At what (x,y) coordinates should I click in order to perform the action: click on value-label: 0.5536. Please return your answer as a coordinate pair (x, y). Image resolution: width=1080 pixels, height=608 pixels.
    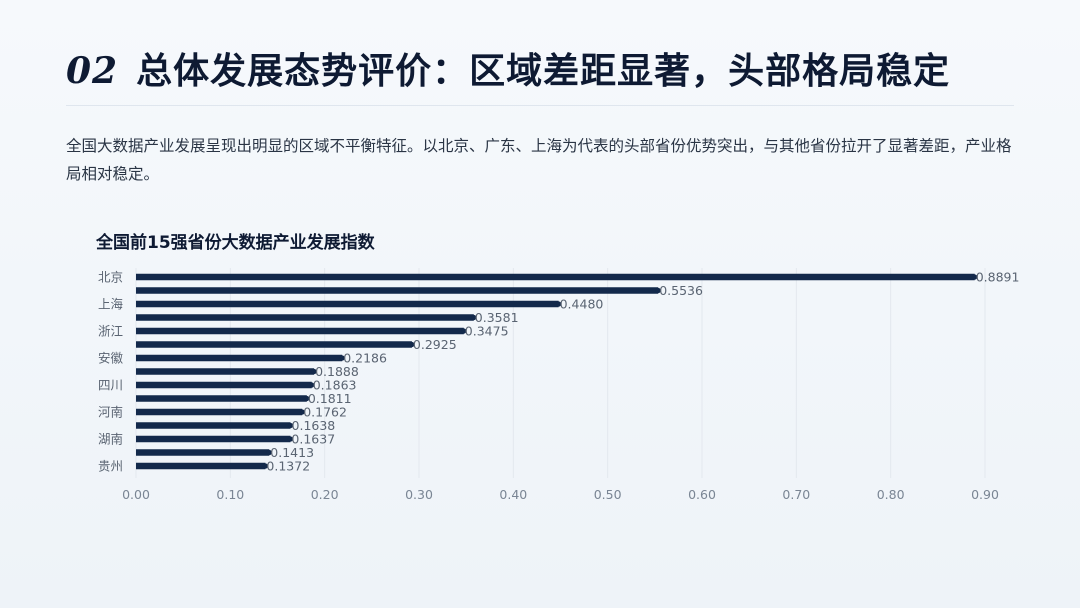
    Looking at the image, I should click on (681, 290).